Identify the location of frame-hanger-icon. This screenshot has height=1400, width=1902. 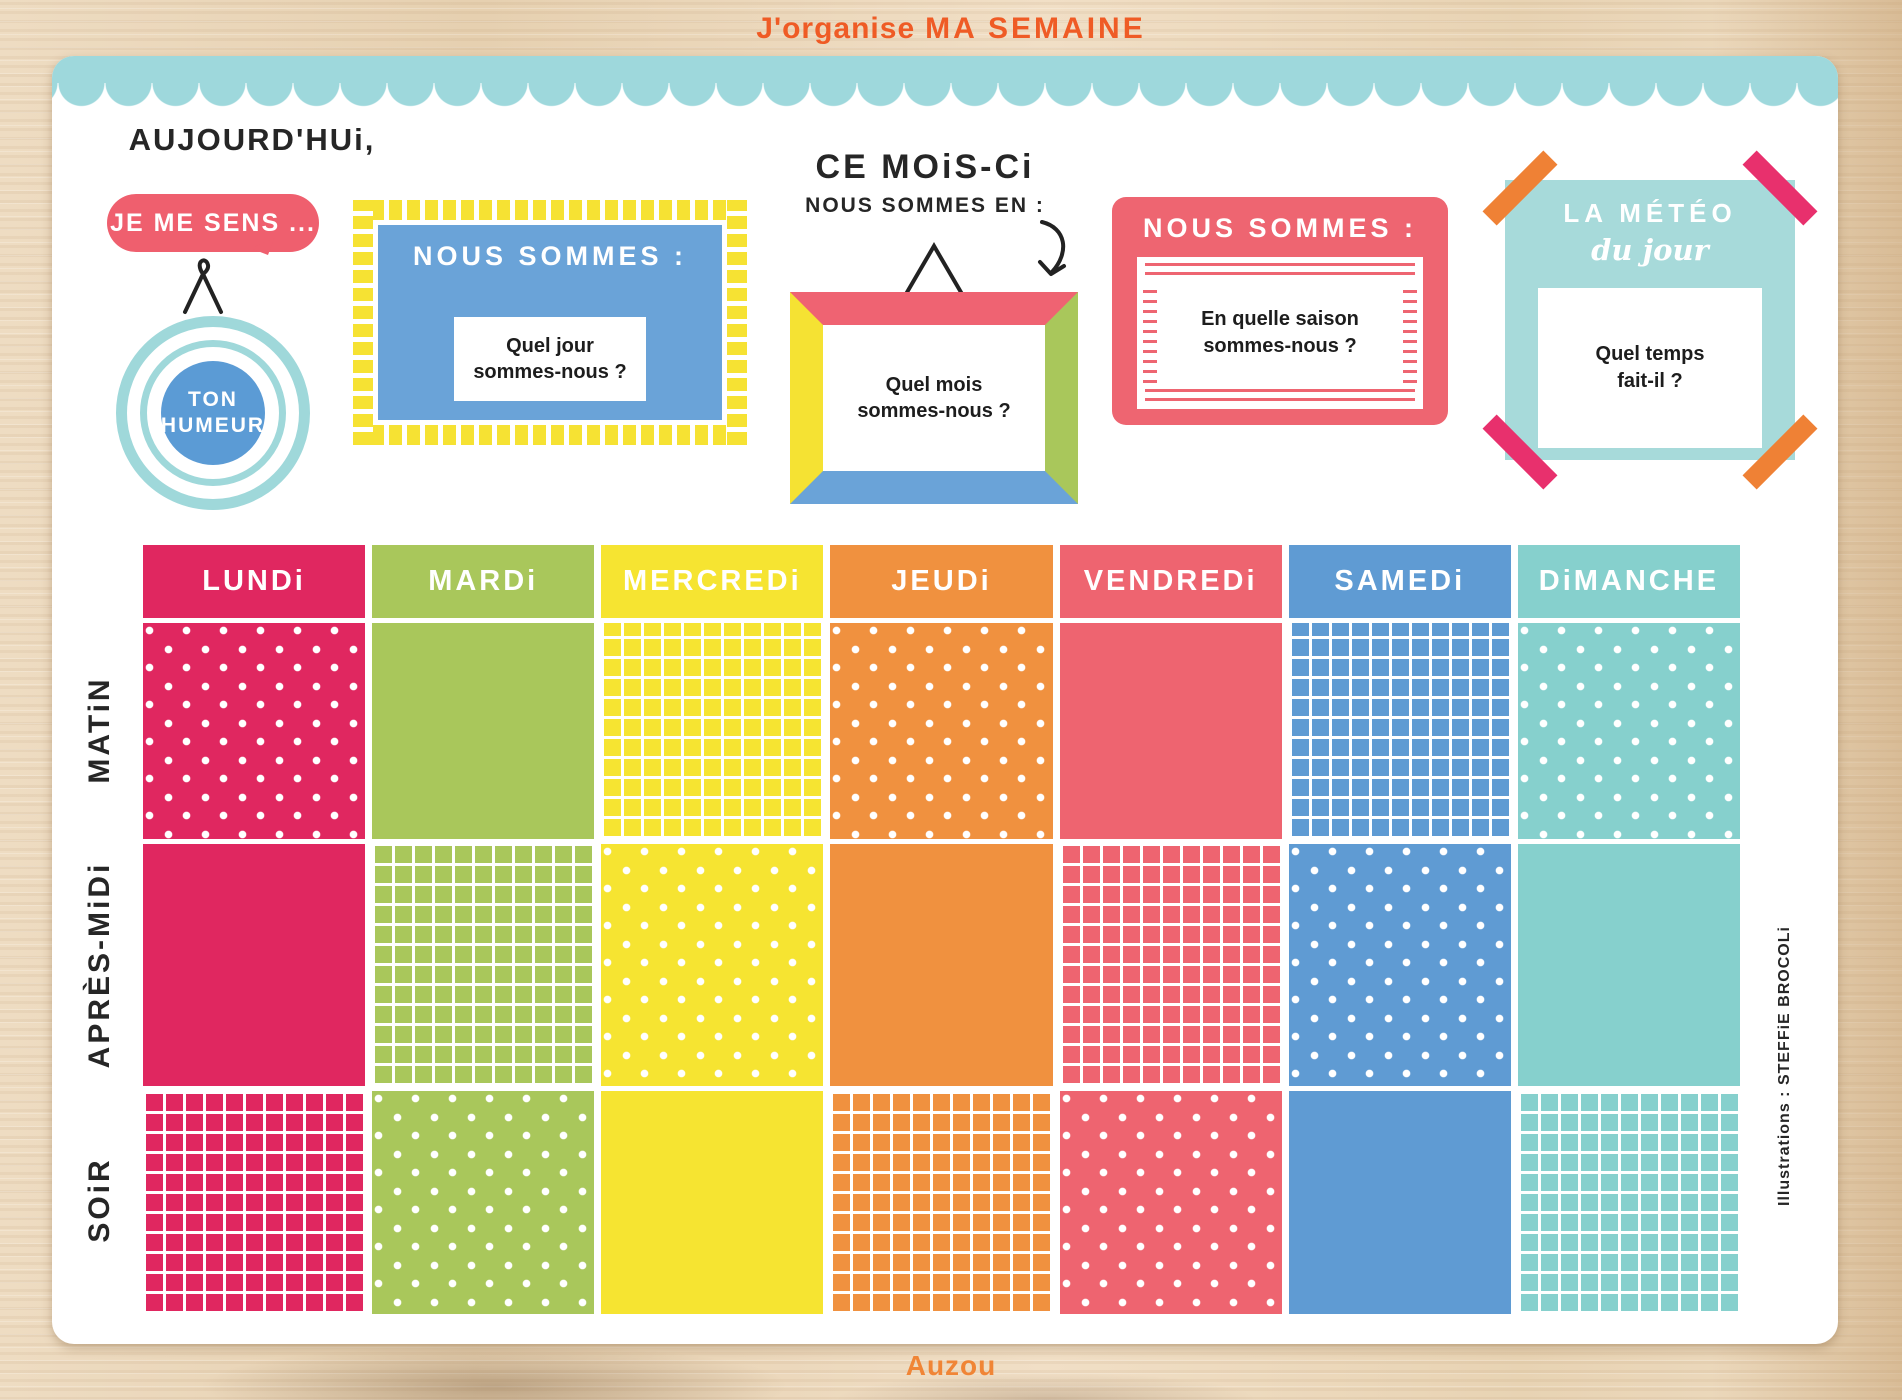
(934, 268).